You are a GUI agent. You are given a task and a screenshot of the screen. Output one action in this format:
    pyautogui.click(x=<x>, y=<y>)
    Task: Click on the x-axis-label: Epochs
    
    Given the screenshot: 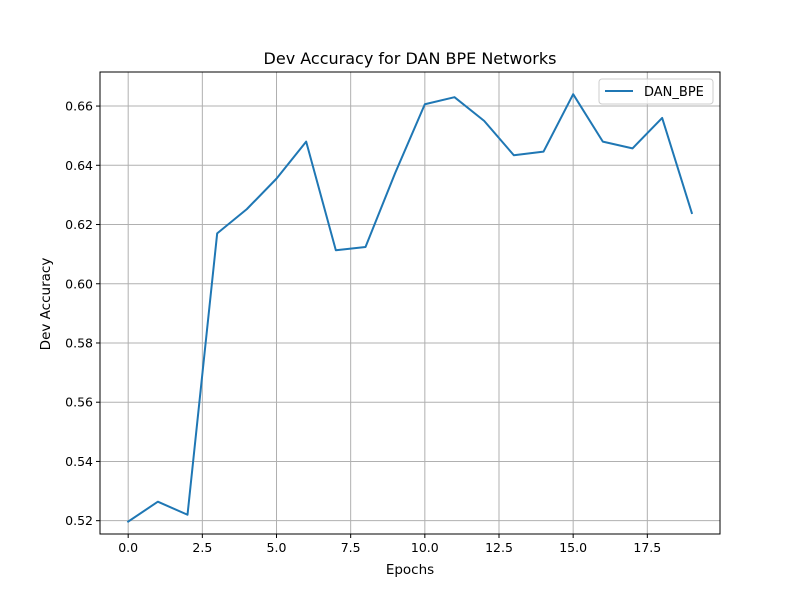 What is the action you would take?
    pyautogui.click(x=410, y=570)
    